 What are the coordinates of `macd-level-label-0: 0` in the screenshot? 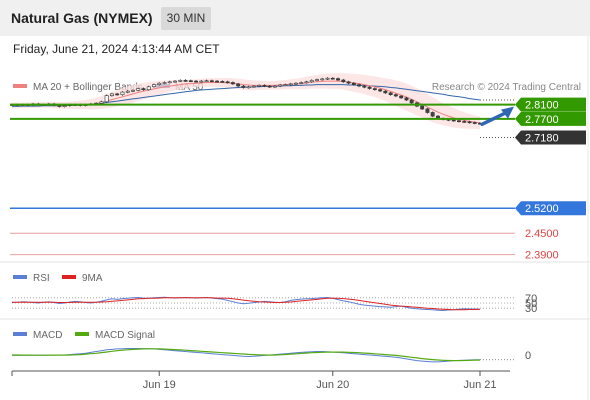 It's located at (528, 356).